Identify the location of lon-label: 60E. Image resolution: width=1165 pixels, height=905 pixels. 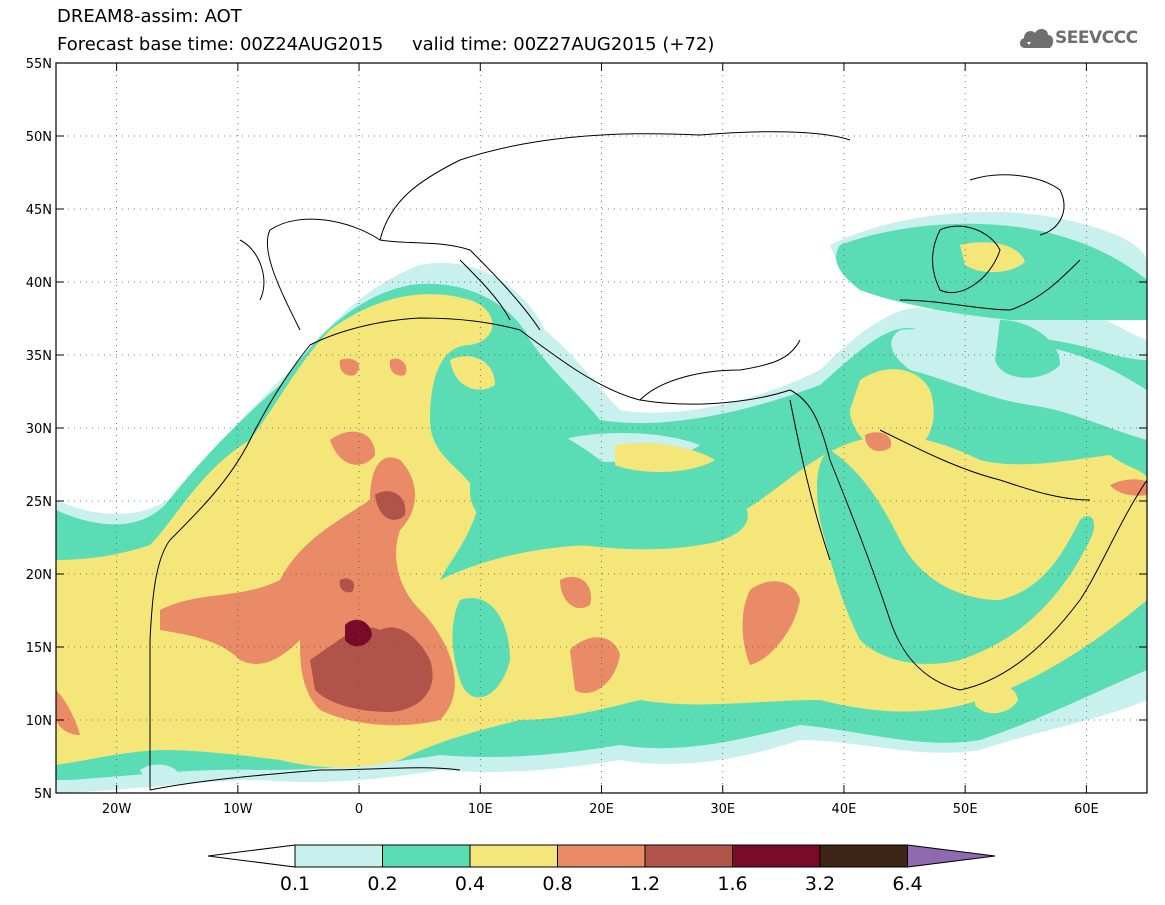
(1086, 809).